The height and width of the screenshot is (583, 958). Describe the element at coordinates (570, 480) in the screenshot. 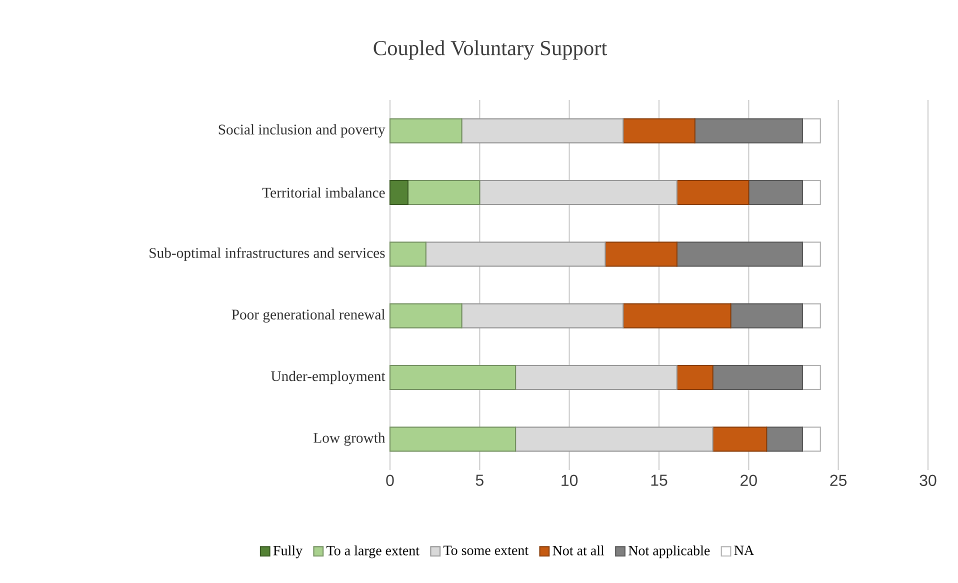

I see `x-tick-label: 10` at that location.